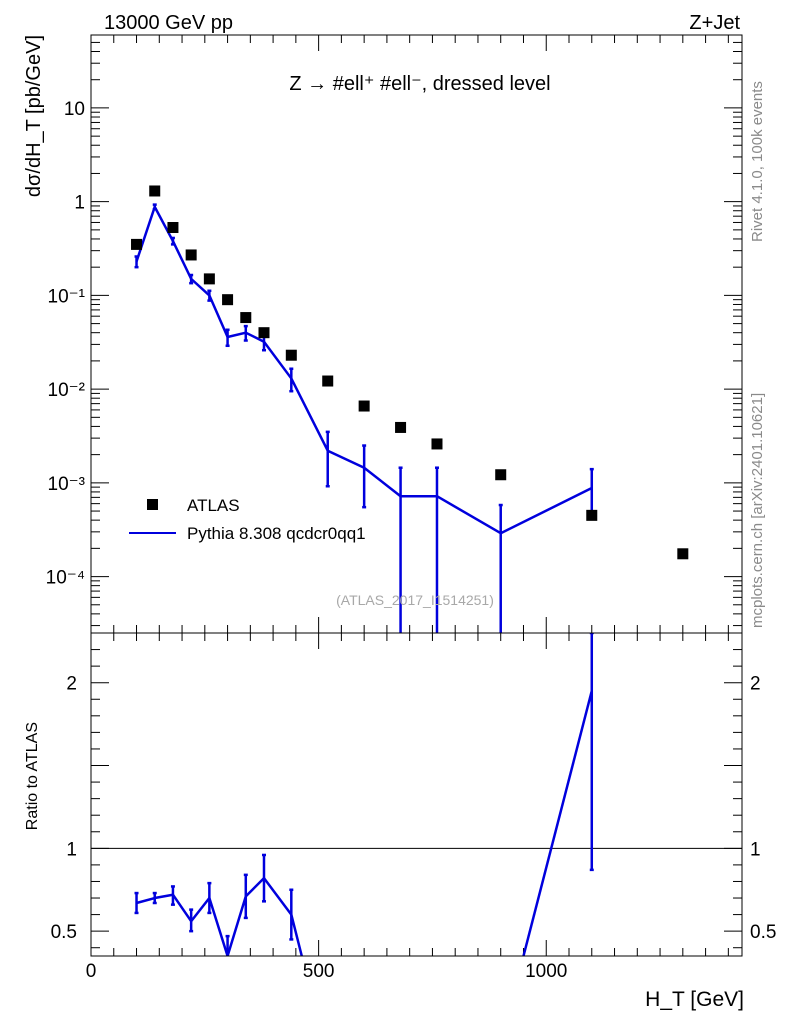 The width and height of the screenshot is (786, 1024). I want to click on analysis-label: (ATLAS_2017_I1514251), so click(415, 600).